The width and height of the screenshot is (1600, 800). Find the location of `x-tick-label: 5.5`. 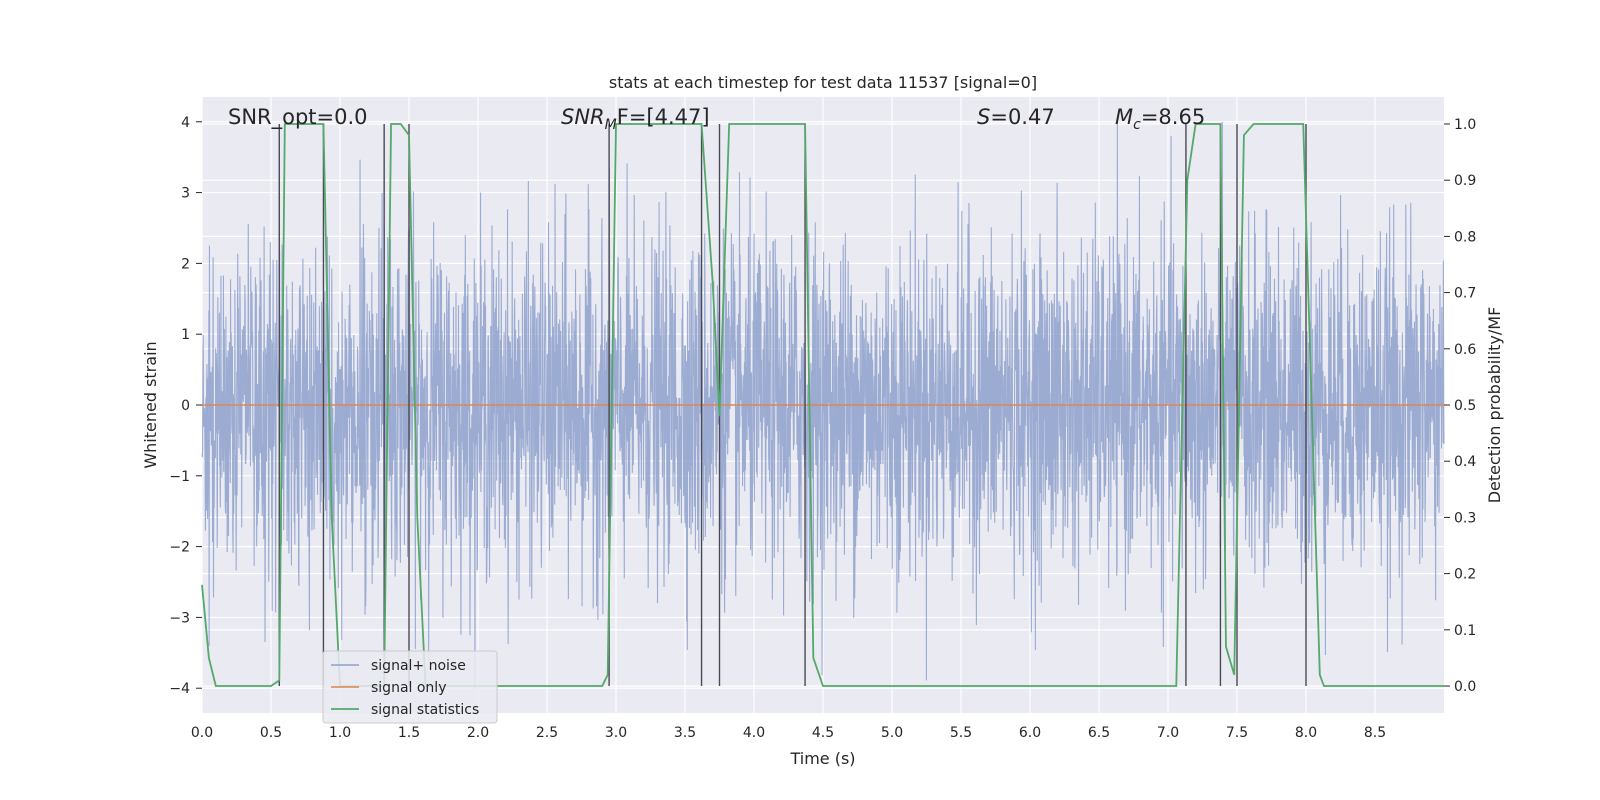

x-tick-label: 5.5 is located at coordinates (961, 733).